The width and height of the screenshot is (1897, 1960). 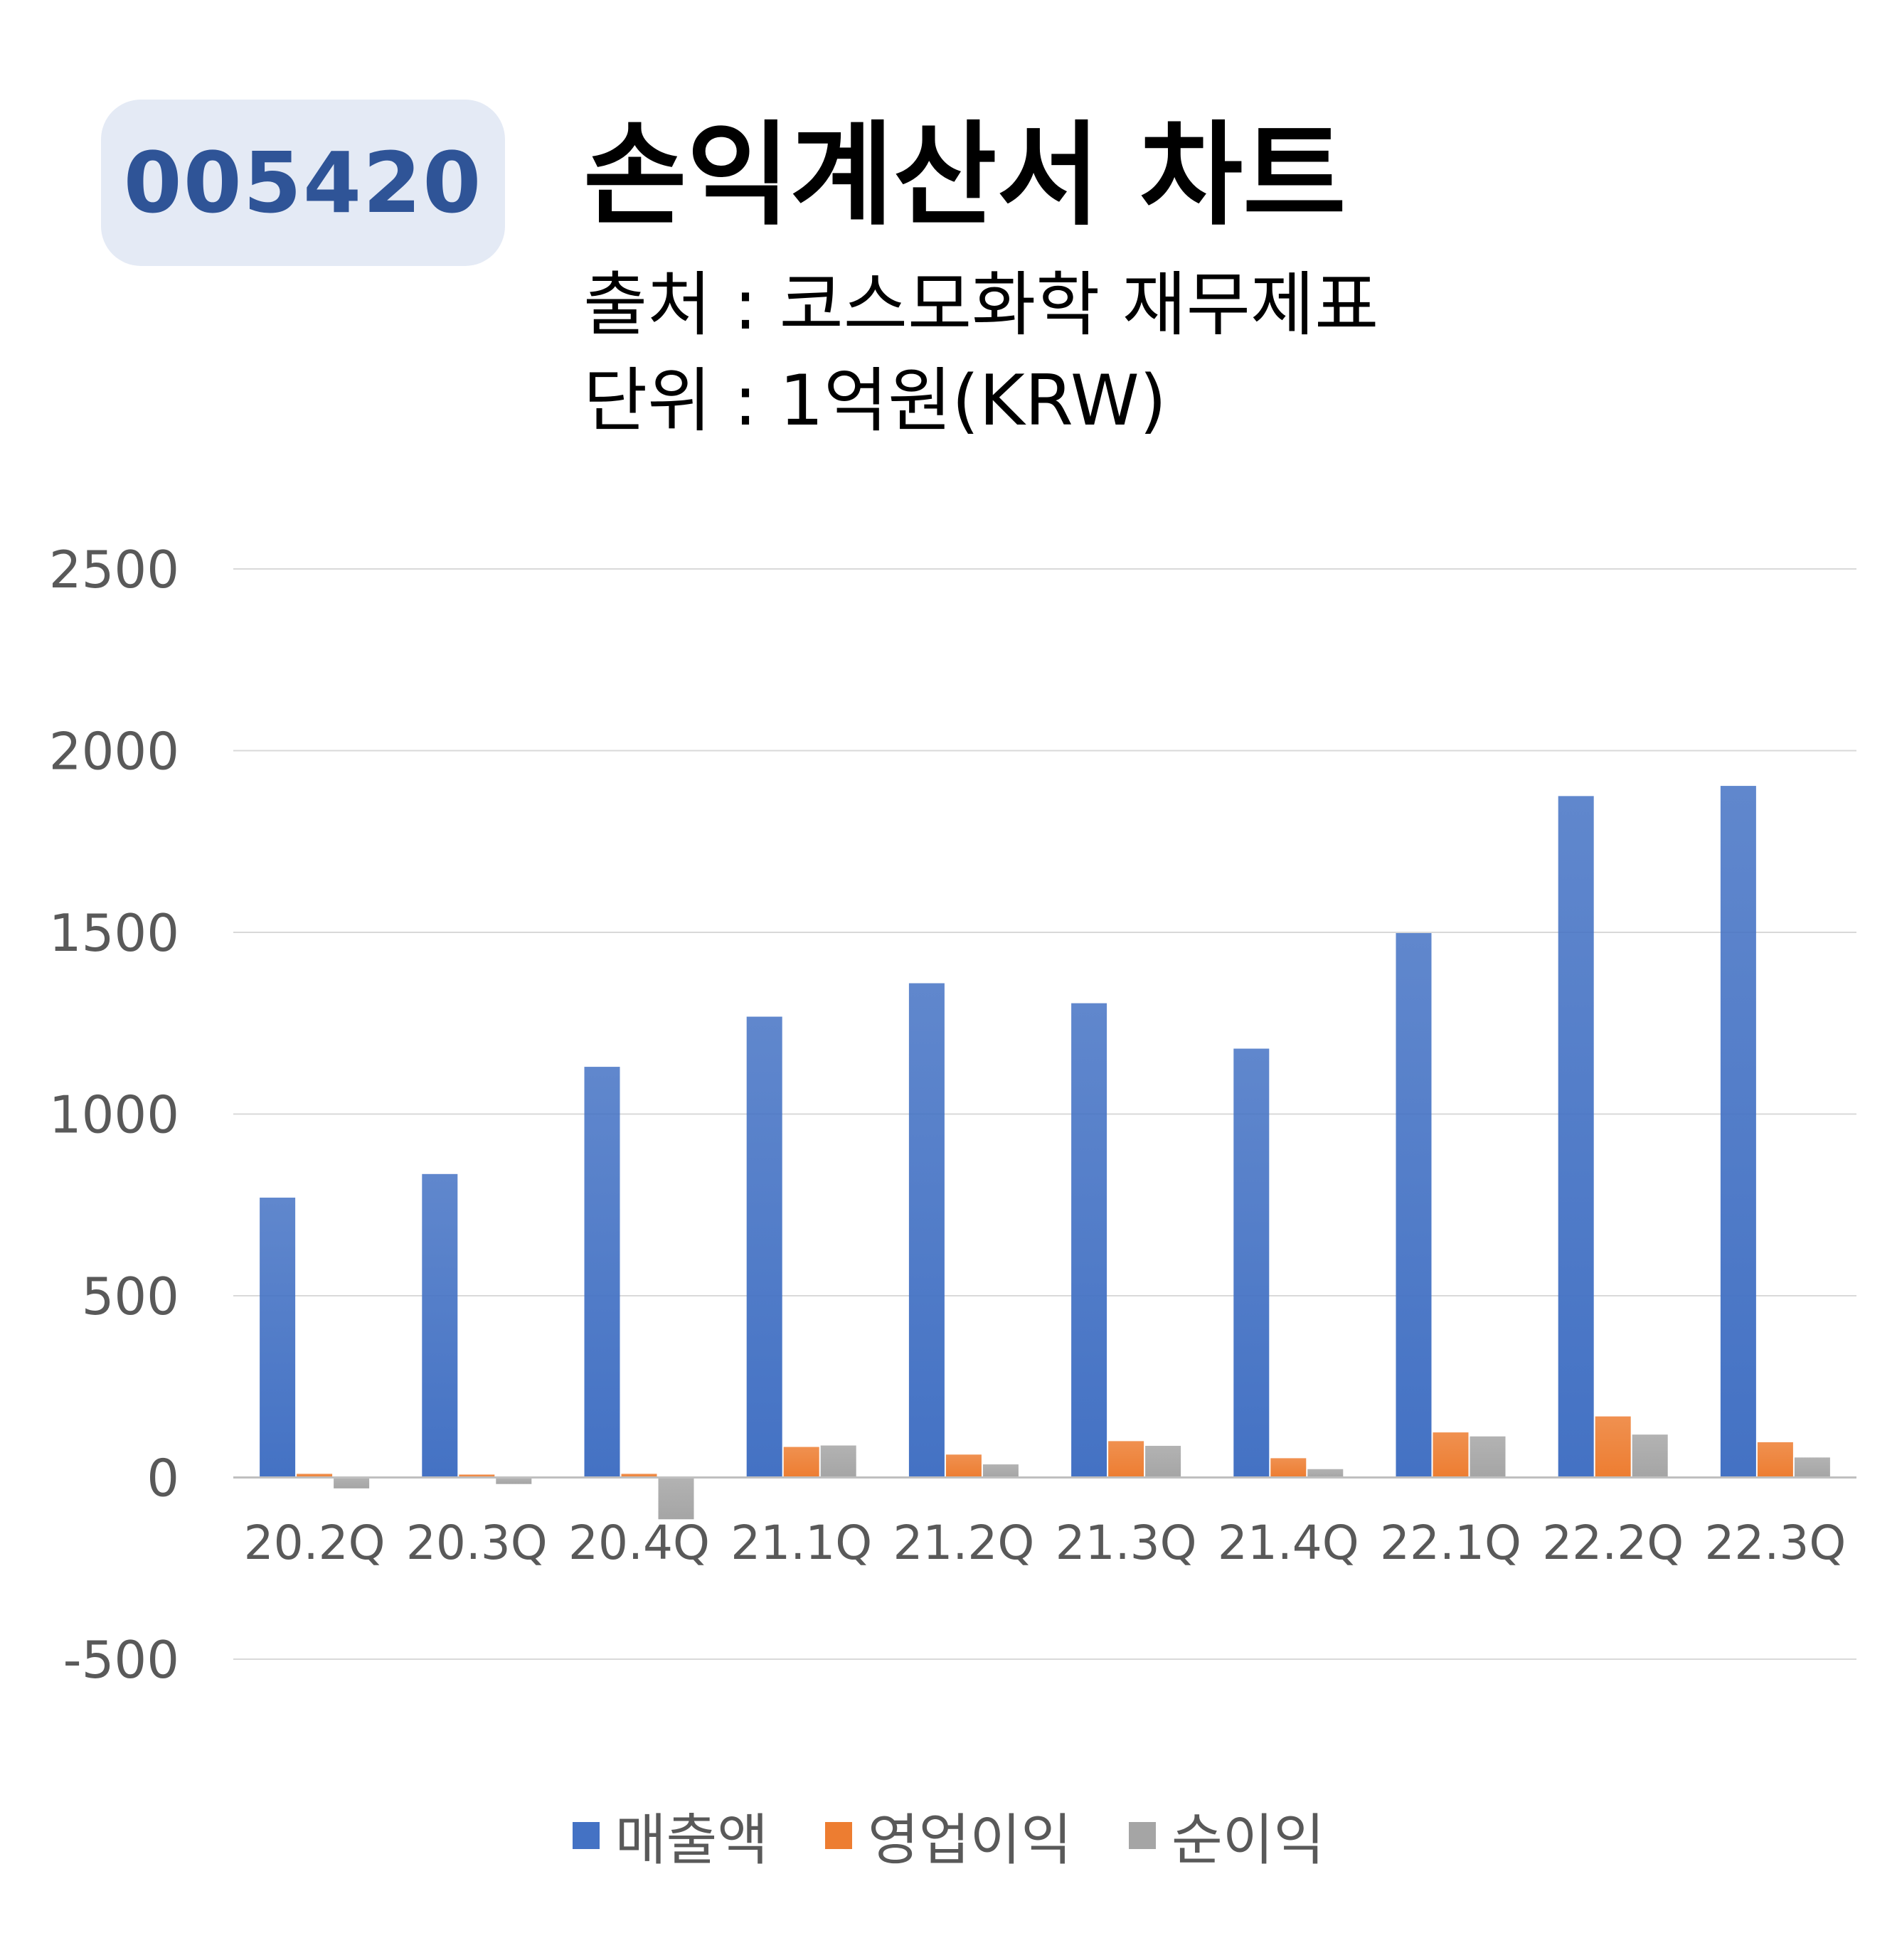 What do you see at coordinates (130, 1296) in the screenshot?
I see `y-tick-label: 500` at bounding box center [130, 1296].